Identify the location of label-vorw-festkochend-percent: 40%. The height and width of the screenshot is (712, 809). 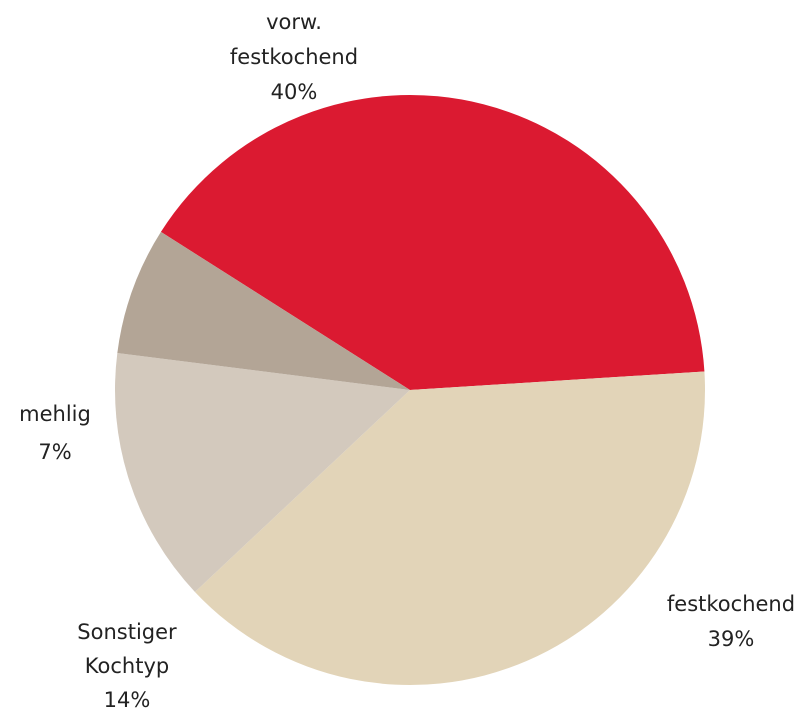
(294, 92).